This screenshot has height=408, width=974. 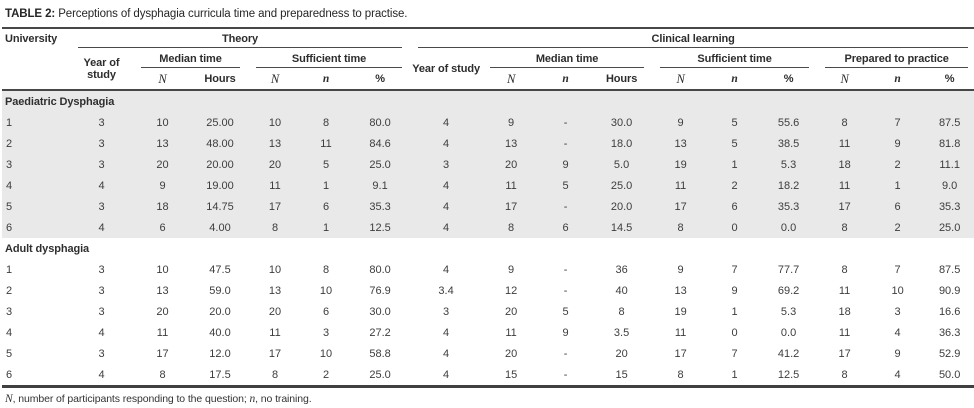 What do you see at coordinates (446, 70) in the screenshot?
I see `col-header-clinical-year-of-study: Year of study` at bounding box center [446, 70].